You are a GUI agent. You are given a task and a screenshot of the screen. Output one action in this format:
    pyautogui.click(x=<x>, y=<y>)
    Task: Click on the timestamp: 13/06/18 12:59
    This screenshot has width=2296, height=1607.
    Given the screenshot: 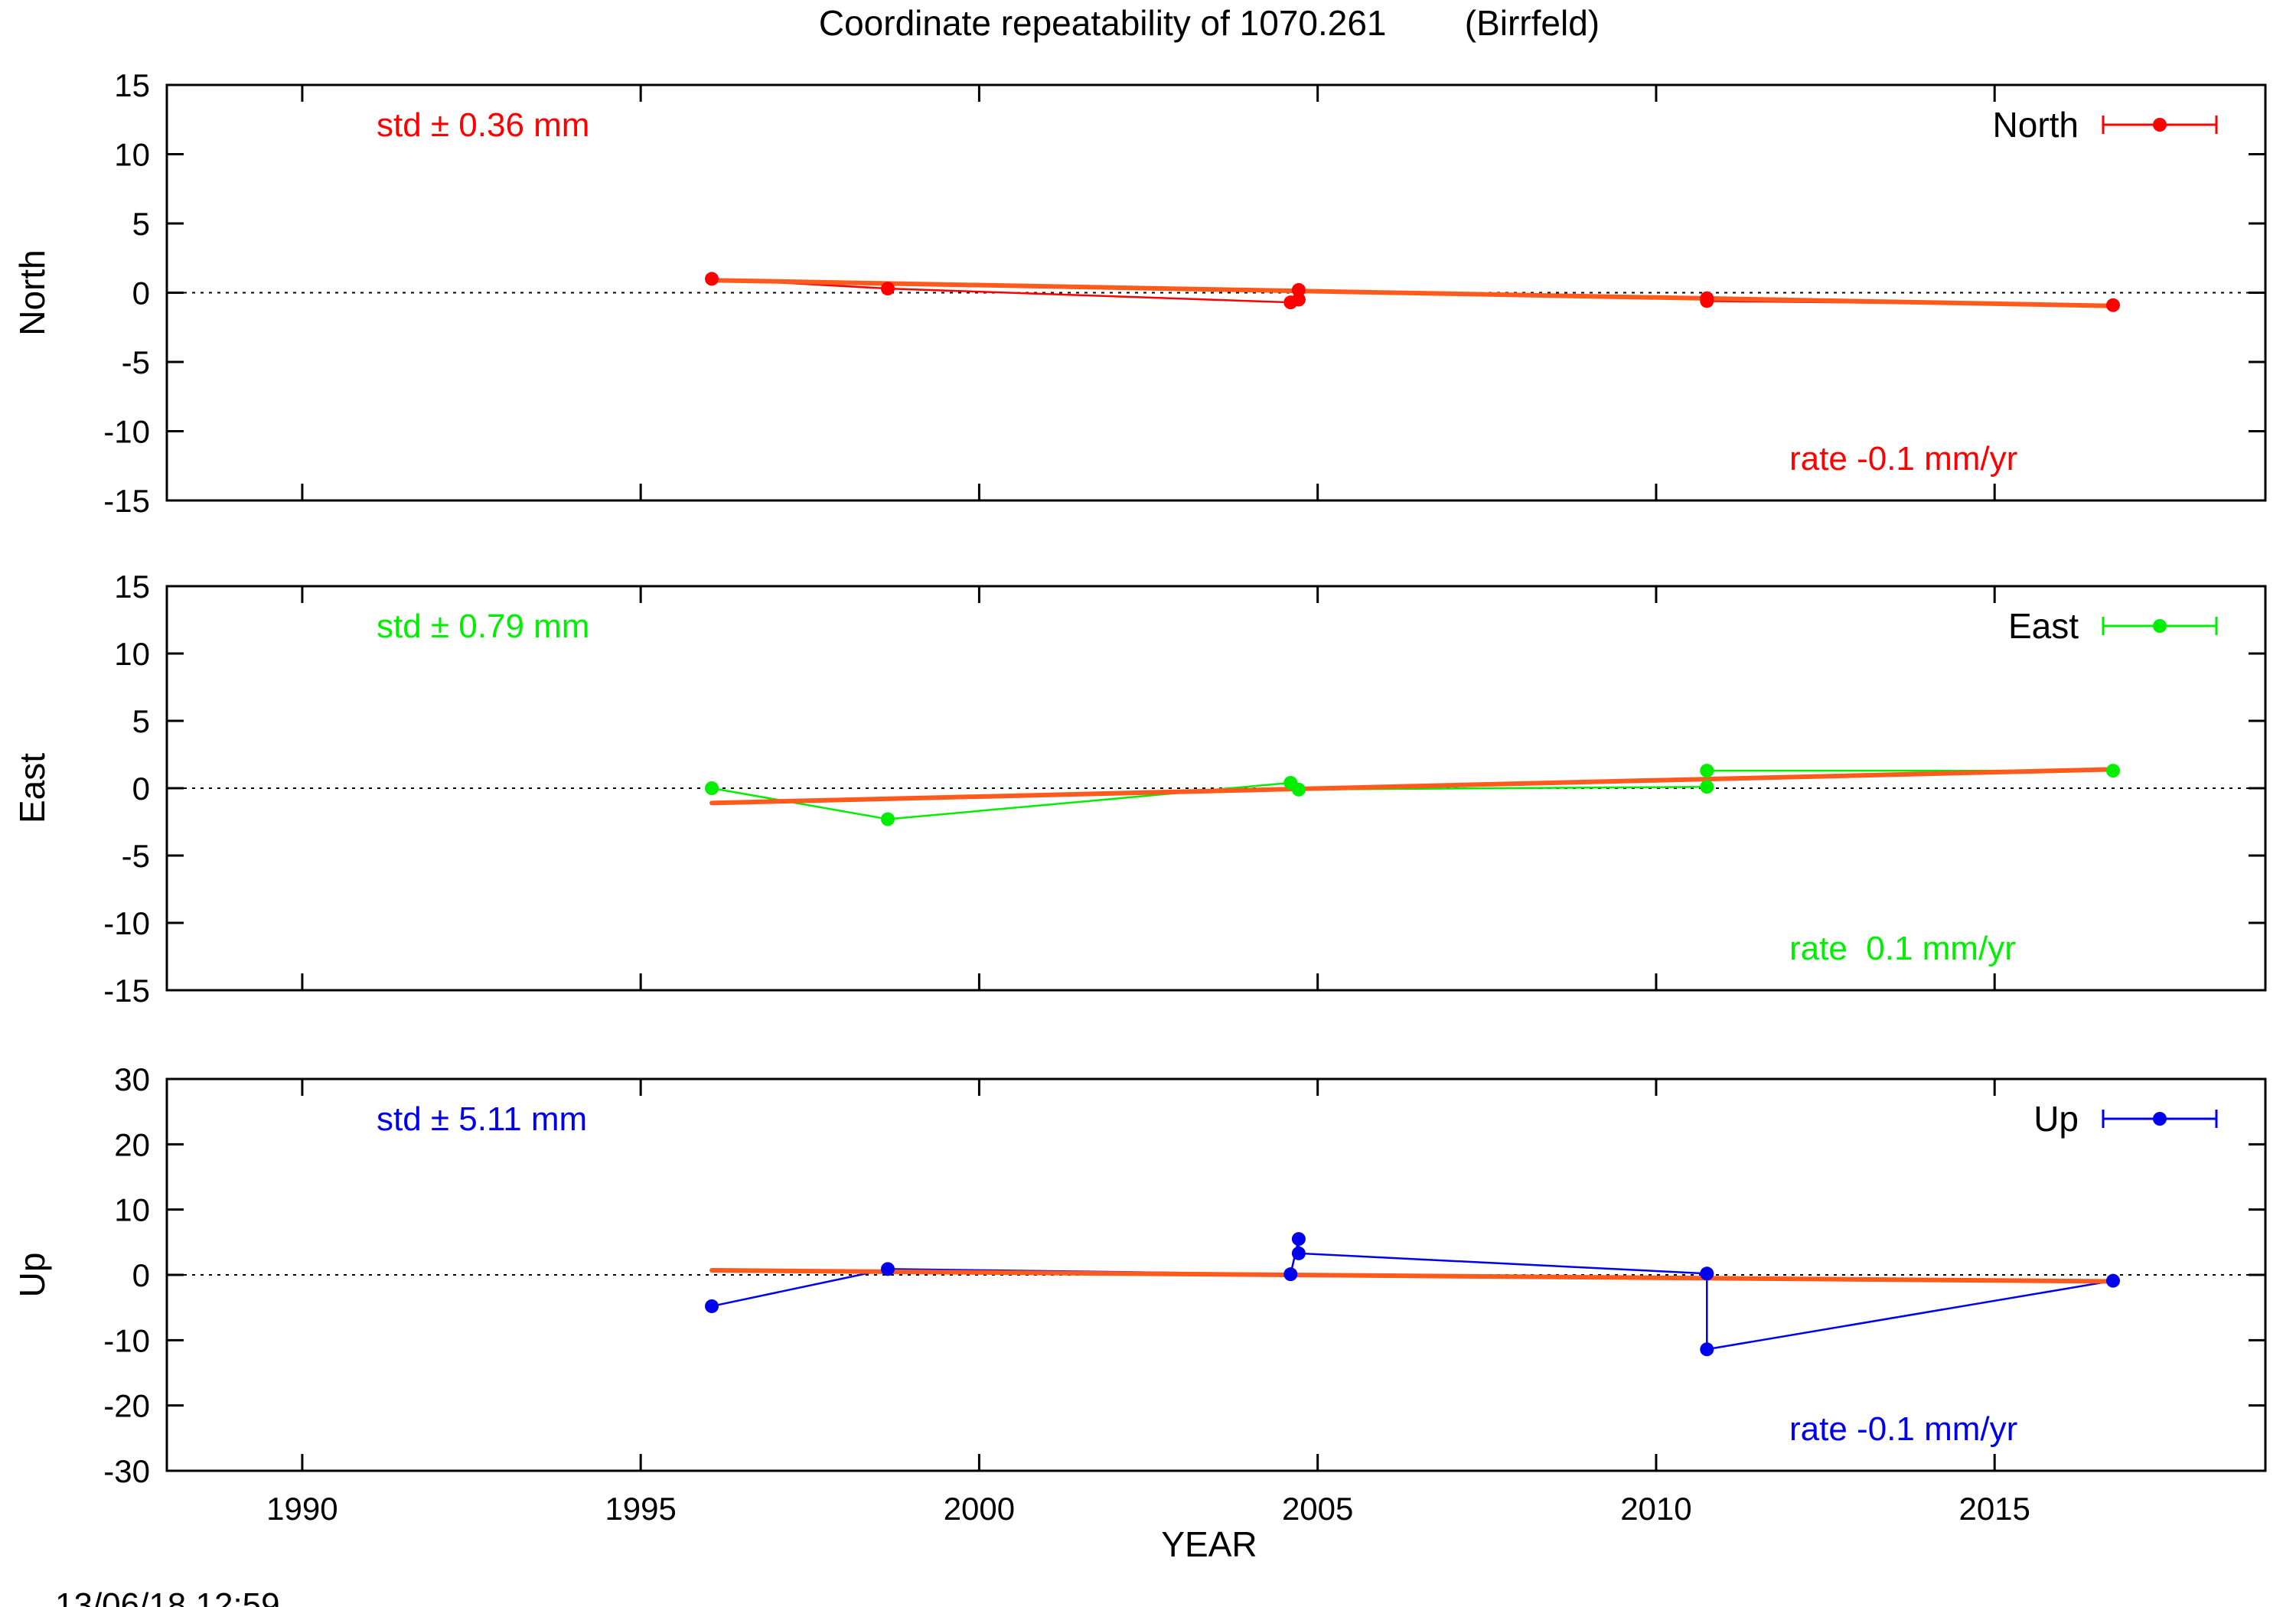 What is the action you would take?
    pyautogui.click(x=167, y=1596)
    